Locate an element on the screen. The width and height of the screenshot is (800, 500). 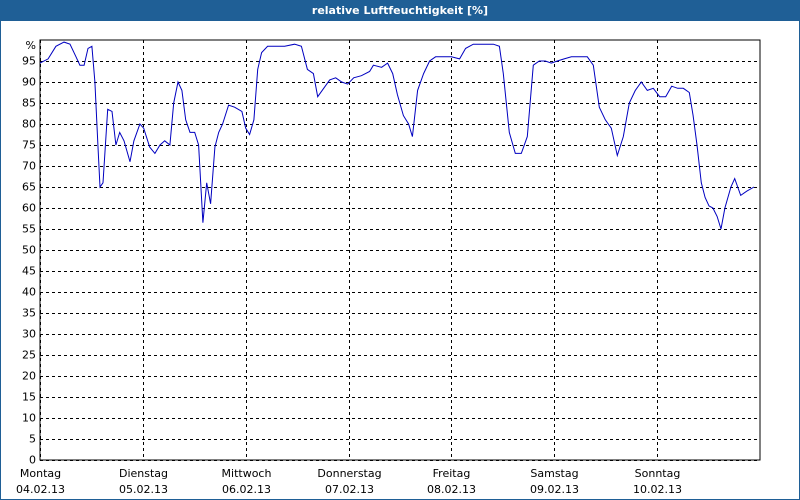
y-tick-label: 5 is located at coordinates (32, 439).